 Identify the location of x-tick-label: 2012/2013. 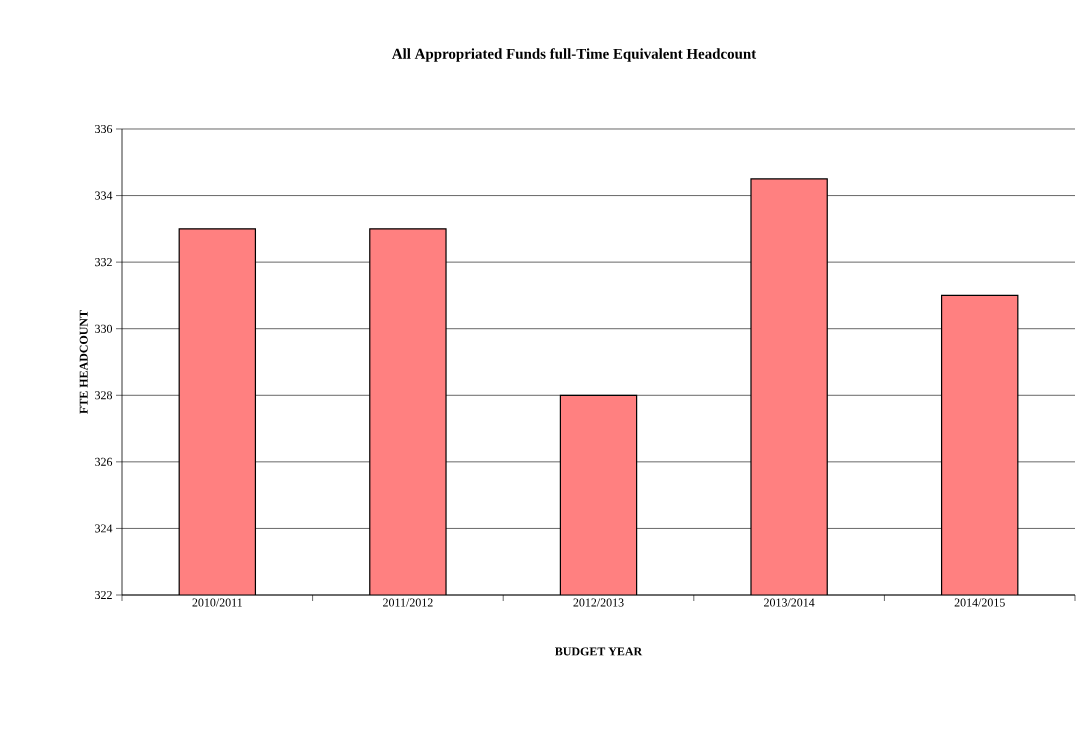
(598, 602).